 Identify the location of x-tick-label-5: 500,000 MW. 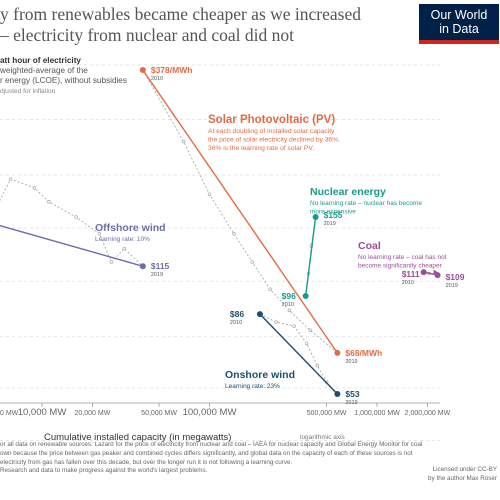
(327, 413).